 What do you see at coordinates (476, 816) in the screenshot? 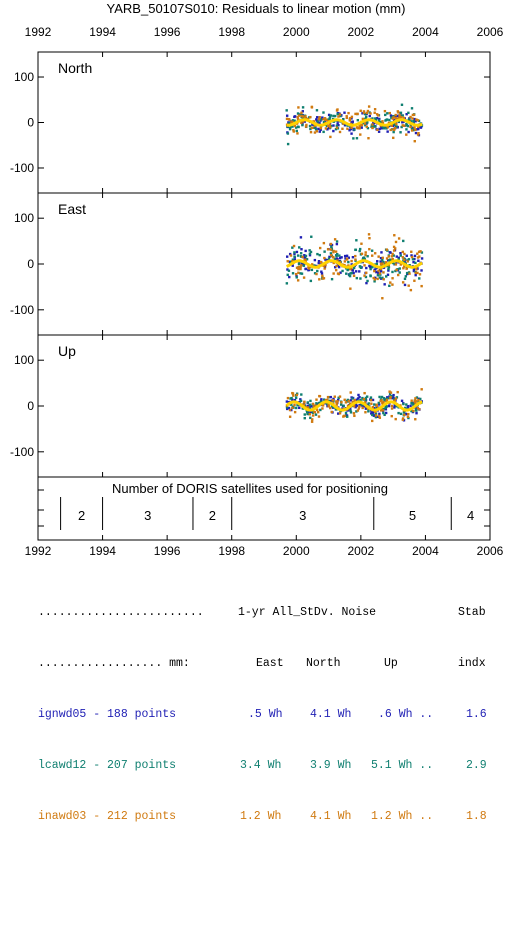
I see `stab-value: 1.8` at bounding box center [476, 816].